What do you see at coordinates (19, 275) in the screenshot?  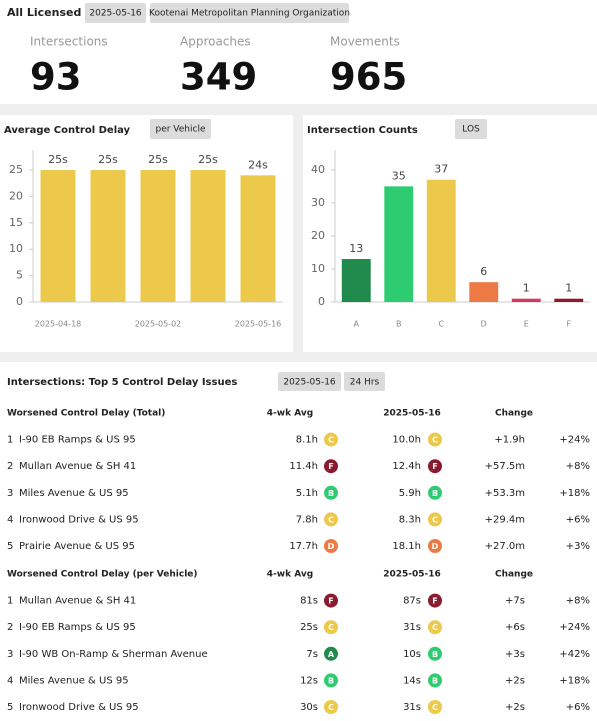 I see `y-tick-label: 5` at bounding box center [19, 275].